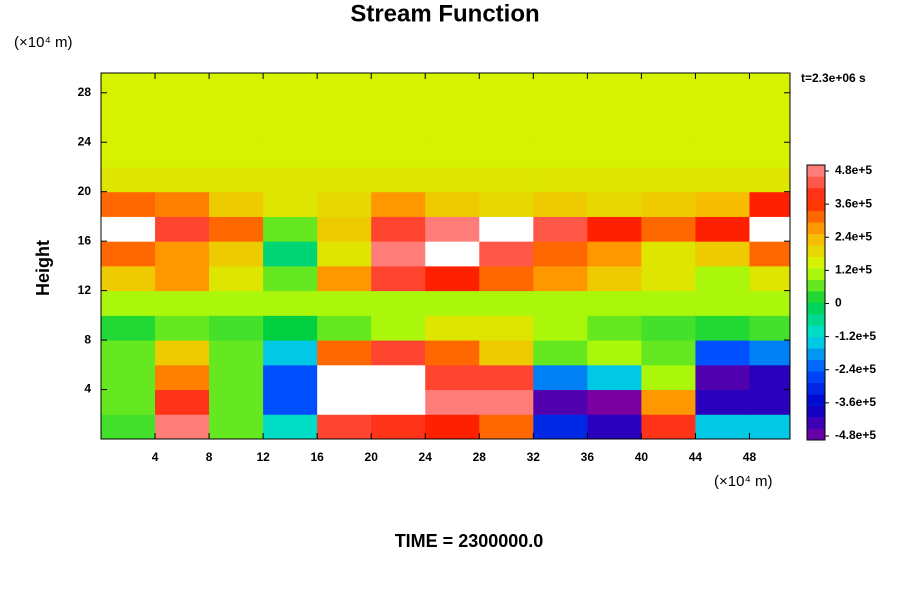 Image resolution: width=900 pixels, height=600 pixels. I want to click on y-tick-label: 24, so click(85, 141).